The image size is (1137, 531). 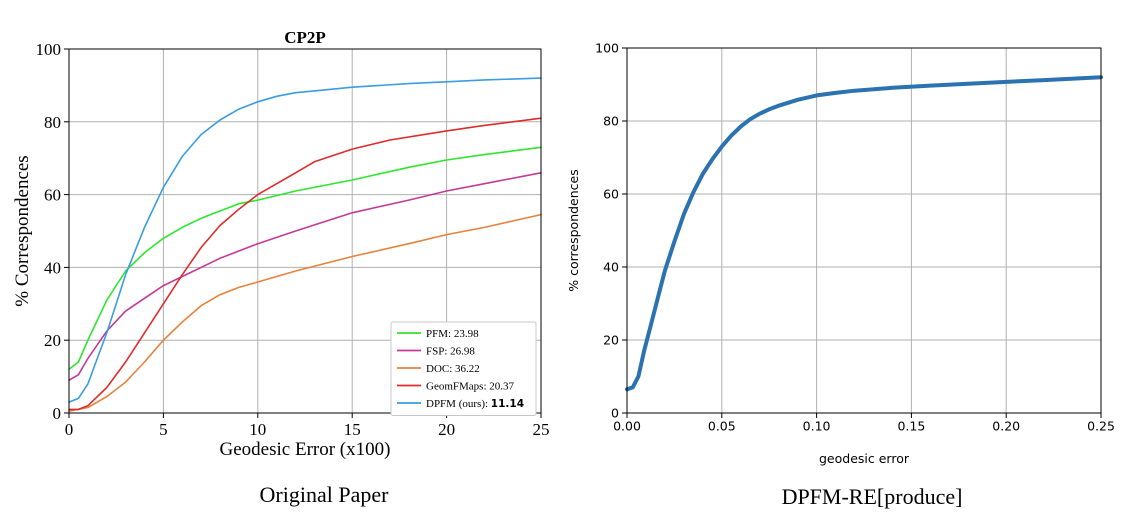 What do you see at coordinates (450, 352) in the screenshot?
I see `legend-entry: FSP: 26.98` at bounding box center [450, 352].